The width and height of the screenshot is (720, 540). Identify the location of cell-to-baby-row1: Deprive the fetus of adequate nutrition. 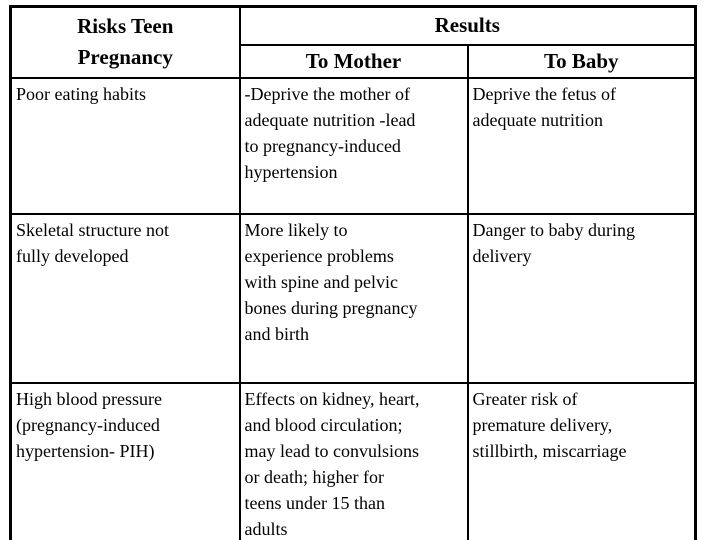
(581, 145).